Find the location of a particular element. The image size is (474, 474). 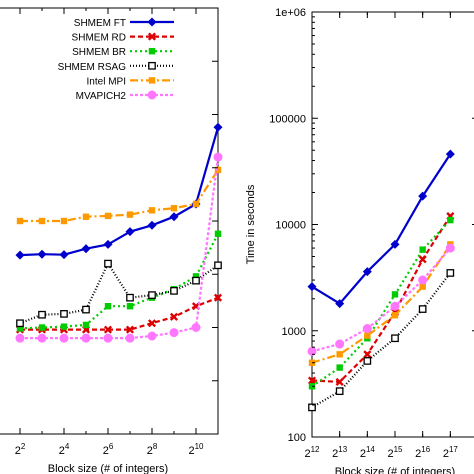

left-series-line-intel-mpi is located at coordinates (119, 196).